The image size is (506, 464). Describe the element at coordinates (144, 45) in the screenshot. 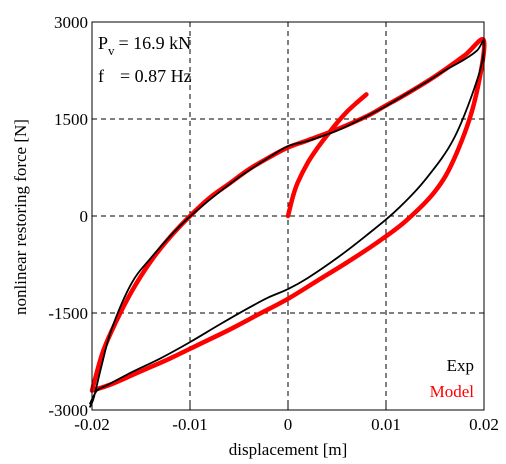

I see `pv-annotation: Pv = 16.9 kN` at that location.